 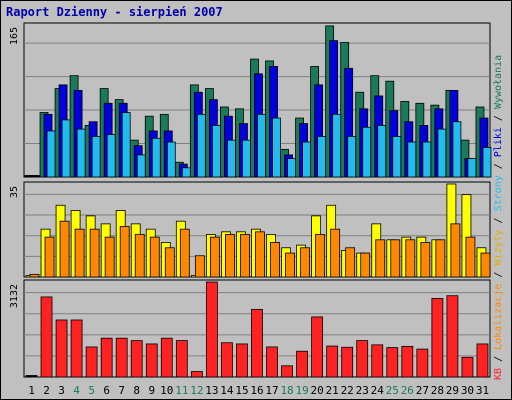 What do you see at coordinates (227, 390) in the screenshot?
I see `day-label-14: 14` at bounding box center [227, 390].